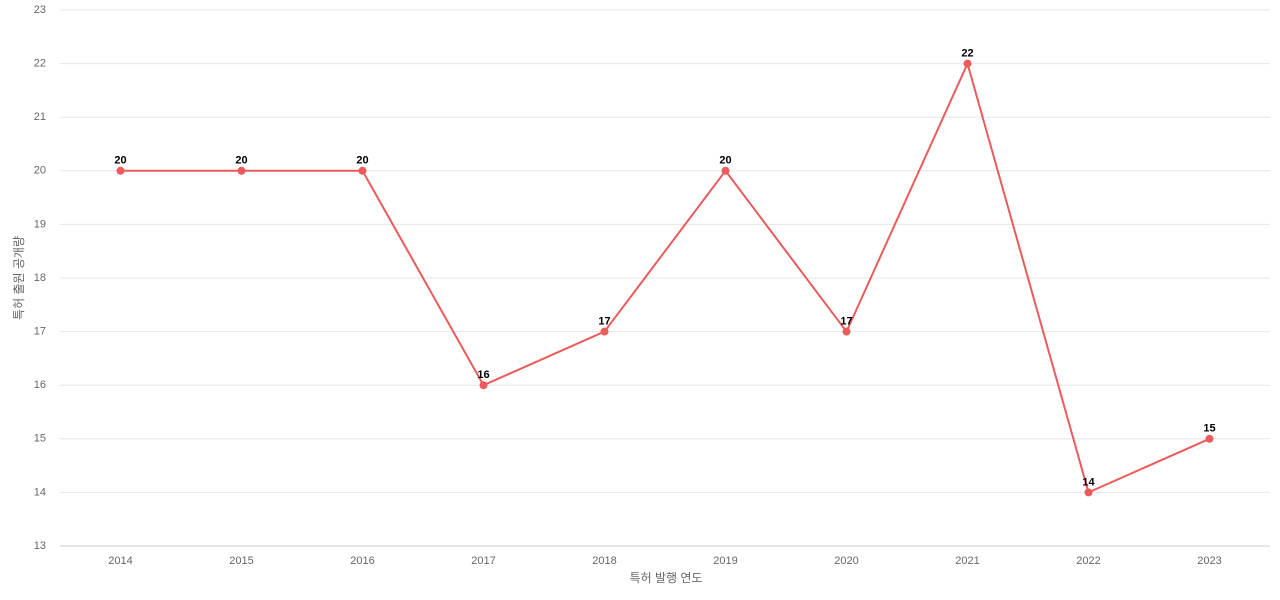 The image size is (1280, 600). I want to click on x-tick-label: 2015, so click(241, 561).